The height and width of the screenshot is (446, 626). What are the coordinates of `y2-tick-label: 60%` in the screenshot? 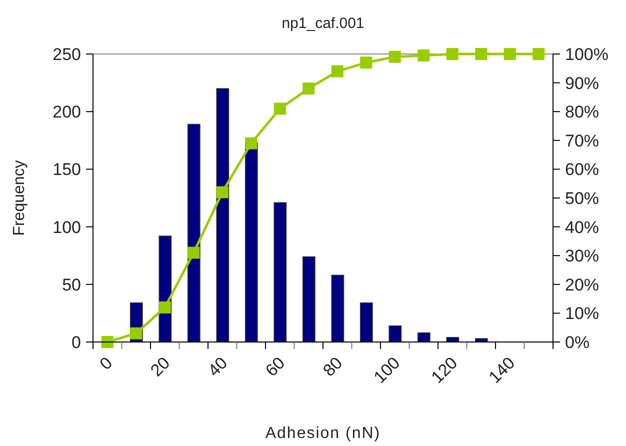 It's located at (582, 170).